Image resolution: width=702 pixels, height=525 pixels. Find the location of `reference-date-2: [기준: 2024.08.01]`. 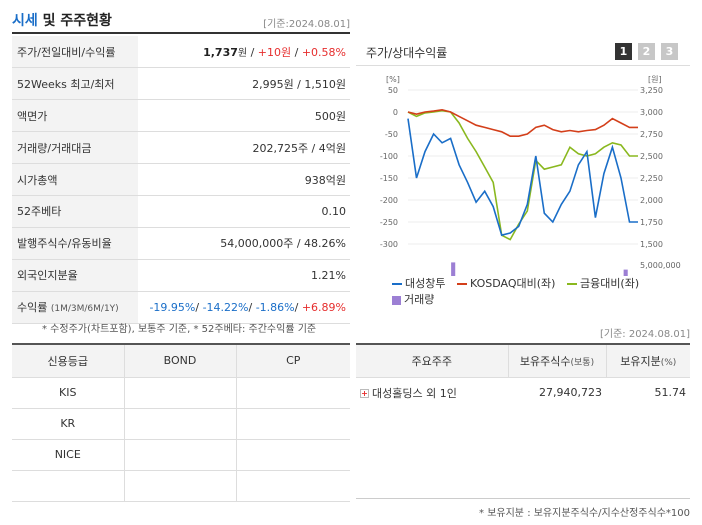

reference-date-2: [기준: 2024.08.01] is located at coordinates (644, 334).